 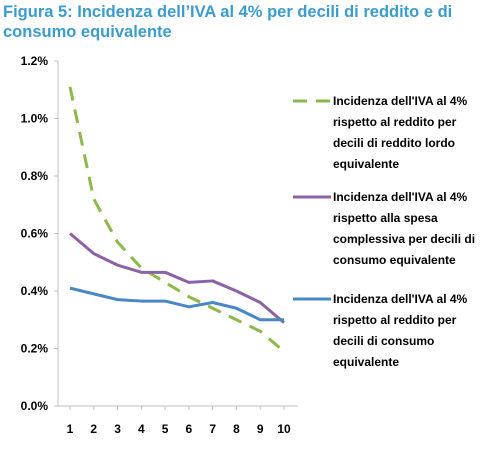 What do you see at coordinates (189, 429) in the screenshot?
I see `x-tick-label: 6` at bounding box center [189, 429].